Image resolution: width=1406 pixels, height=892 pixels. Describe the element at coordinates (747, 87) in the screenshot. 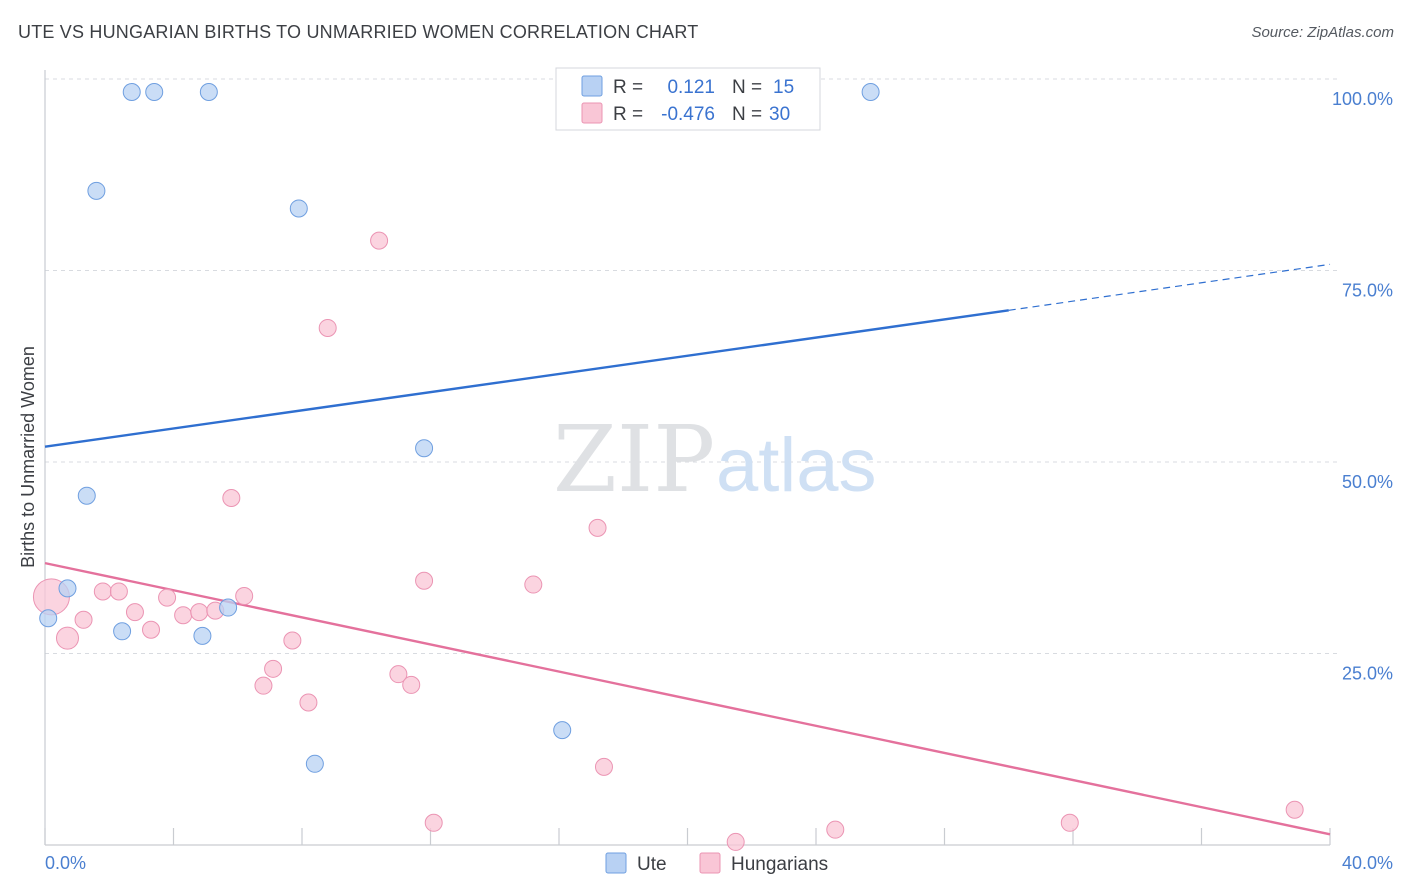

I see `legend-n-label-ute: N =` at that location.